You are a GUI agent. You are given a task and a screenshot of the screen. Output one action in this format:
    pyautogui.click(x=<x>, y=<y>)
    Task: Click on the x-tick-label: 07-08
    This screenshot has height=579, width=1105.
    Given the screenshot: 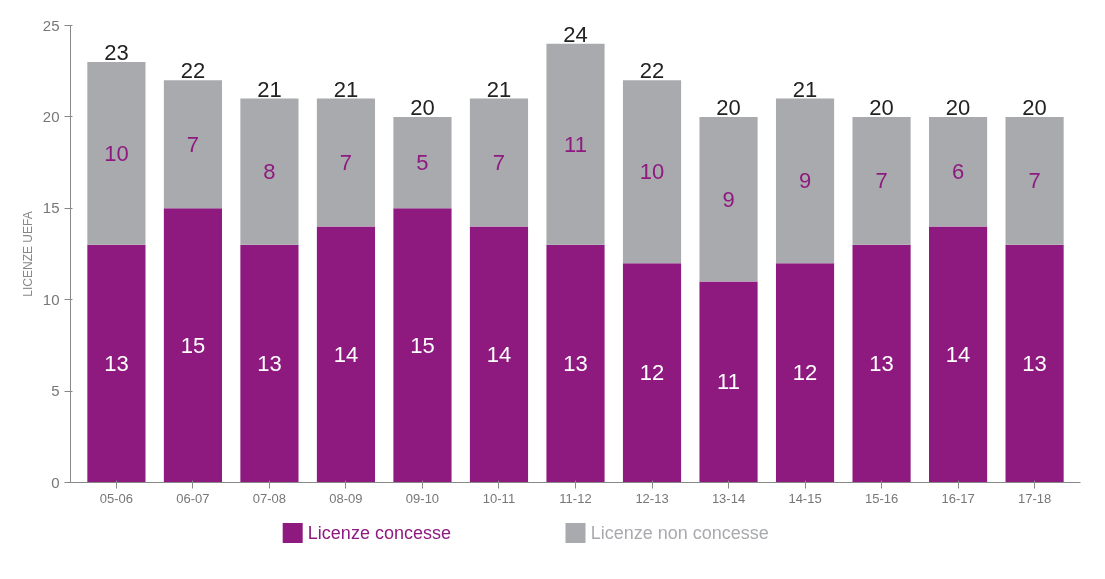 What is the action you would take?
    pyautogui.click(x=269, y=498)
    